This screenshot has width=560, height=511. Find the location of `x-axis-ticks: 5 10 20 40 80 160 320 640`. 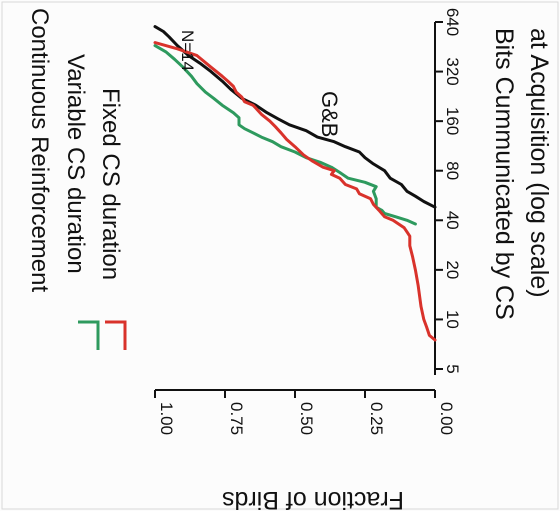

x-axis-ticks: 5 10 20 40 80 160 320 640 is located at coordinates (448, 191).